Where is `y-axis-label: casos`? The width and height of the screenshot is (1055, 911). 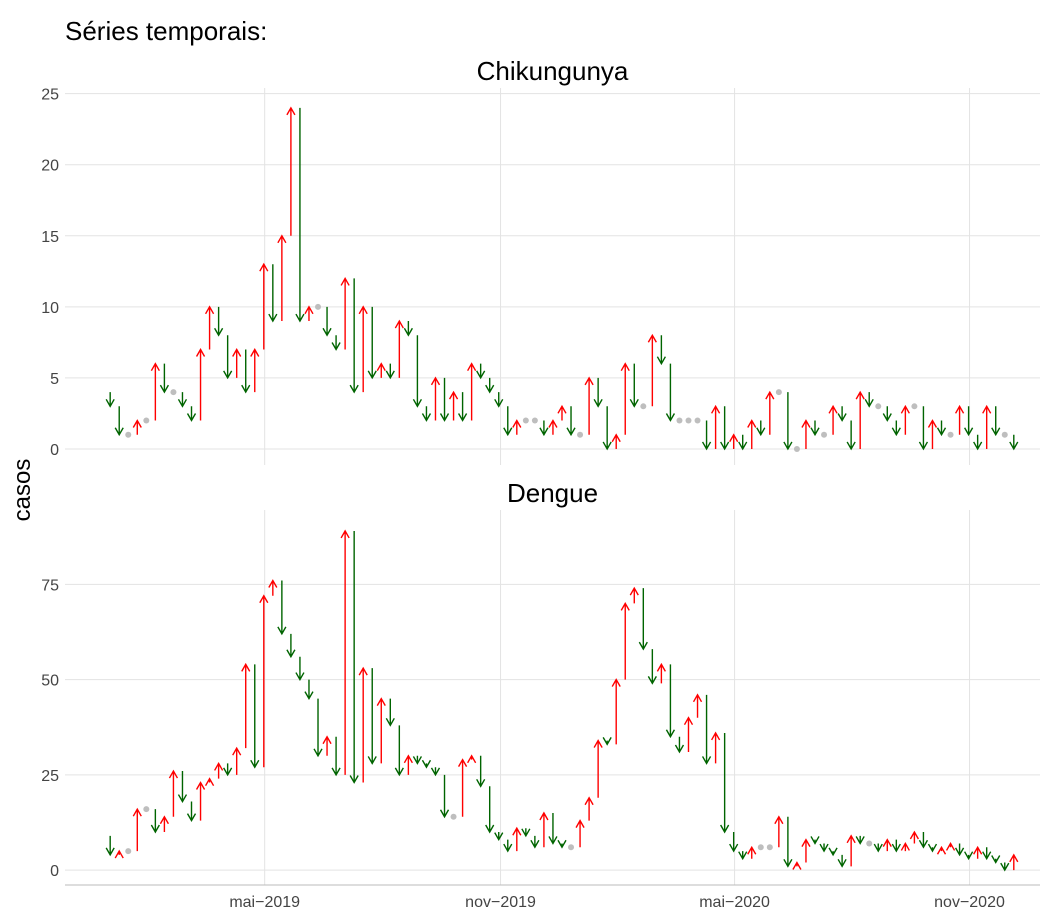 y-axis-label: casos is located at coordinates (22, 490).